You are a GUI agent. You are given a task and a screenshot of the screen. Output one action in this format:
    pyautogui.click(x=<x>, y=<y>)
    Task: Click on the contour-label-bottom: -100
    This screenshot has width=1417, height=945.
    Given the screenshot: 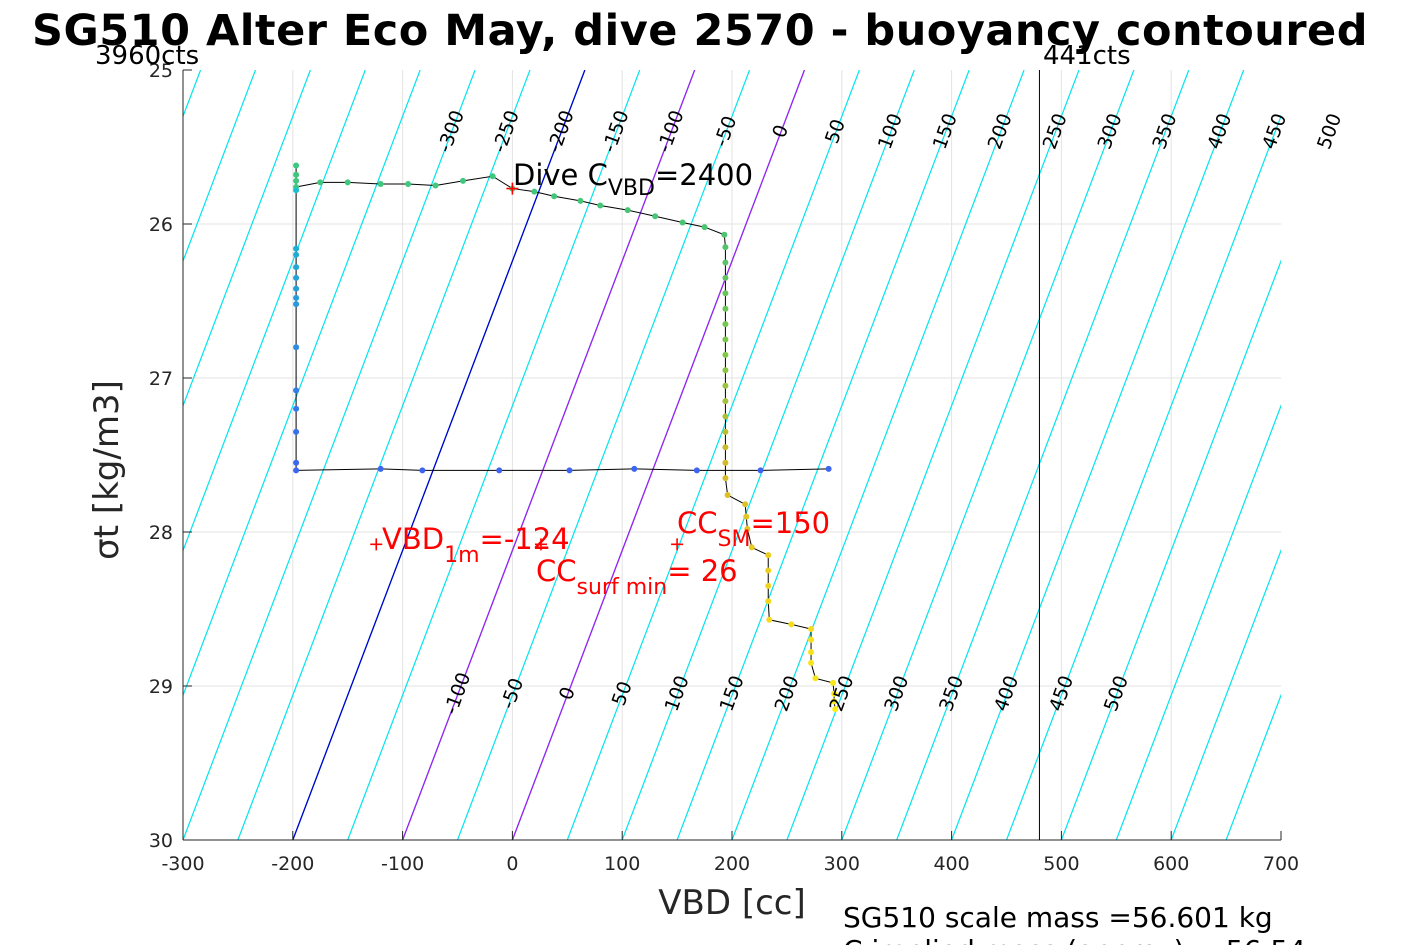 What is the action you would take?
    pyautogui.click(x=457, y=694)
    